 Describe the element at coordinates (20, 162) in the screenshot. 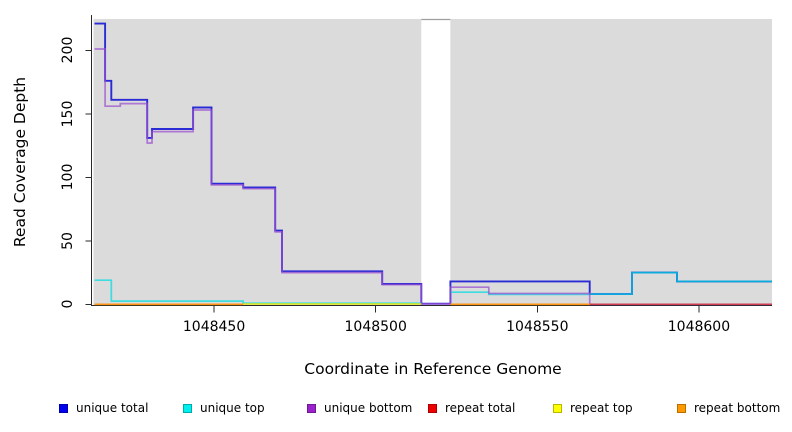

I see `y-axis-title: Read Coverage Depth` at that location.